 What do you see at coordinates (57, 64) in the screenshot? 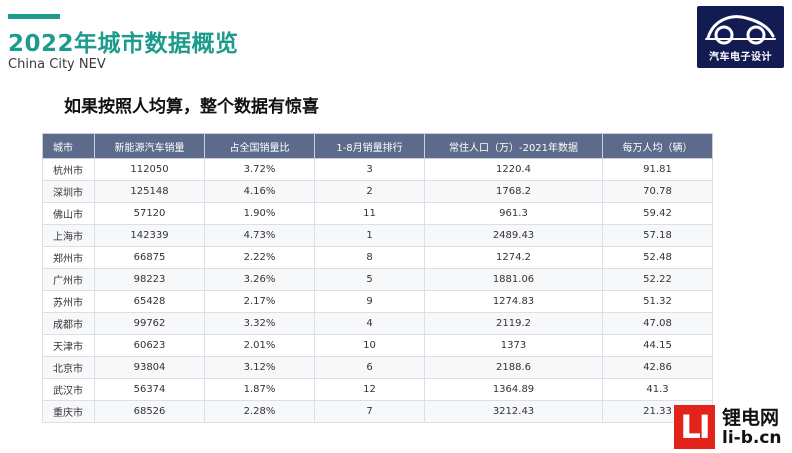
I see `page-subtitle: China City NEV` at bounding box center [57, 64].